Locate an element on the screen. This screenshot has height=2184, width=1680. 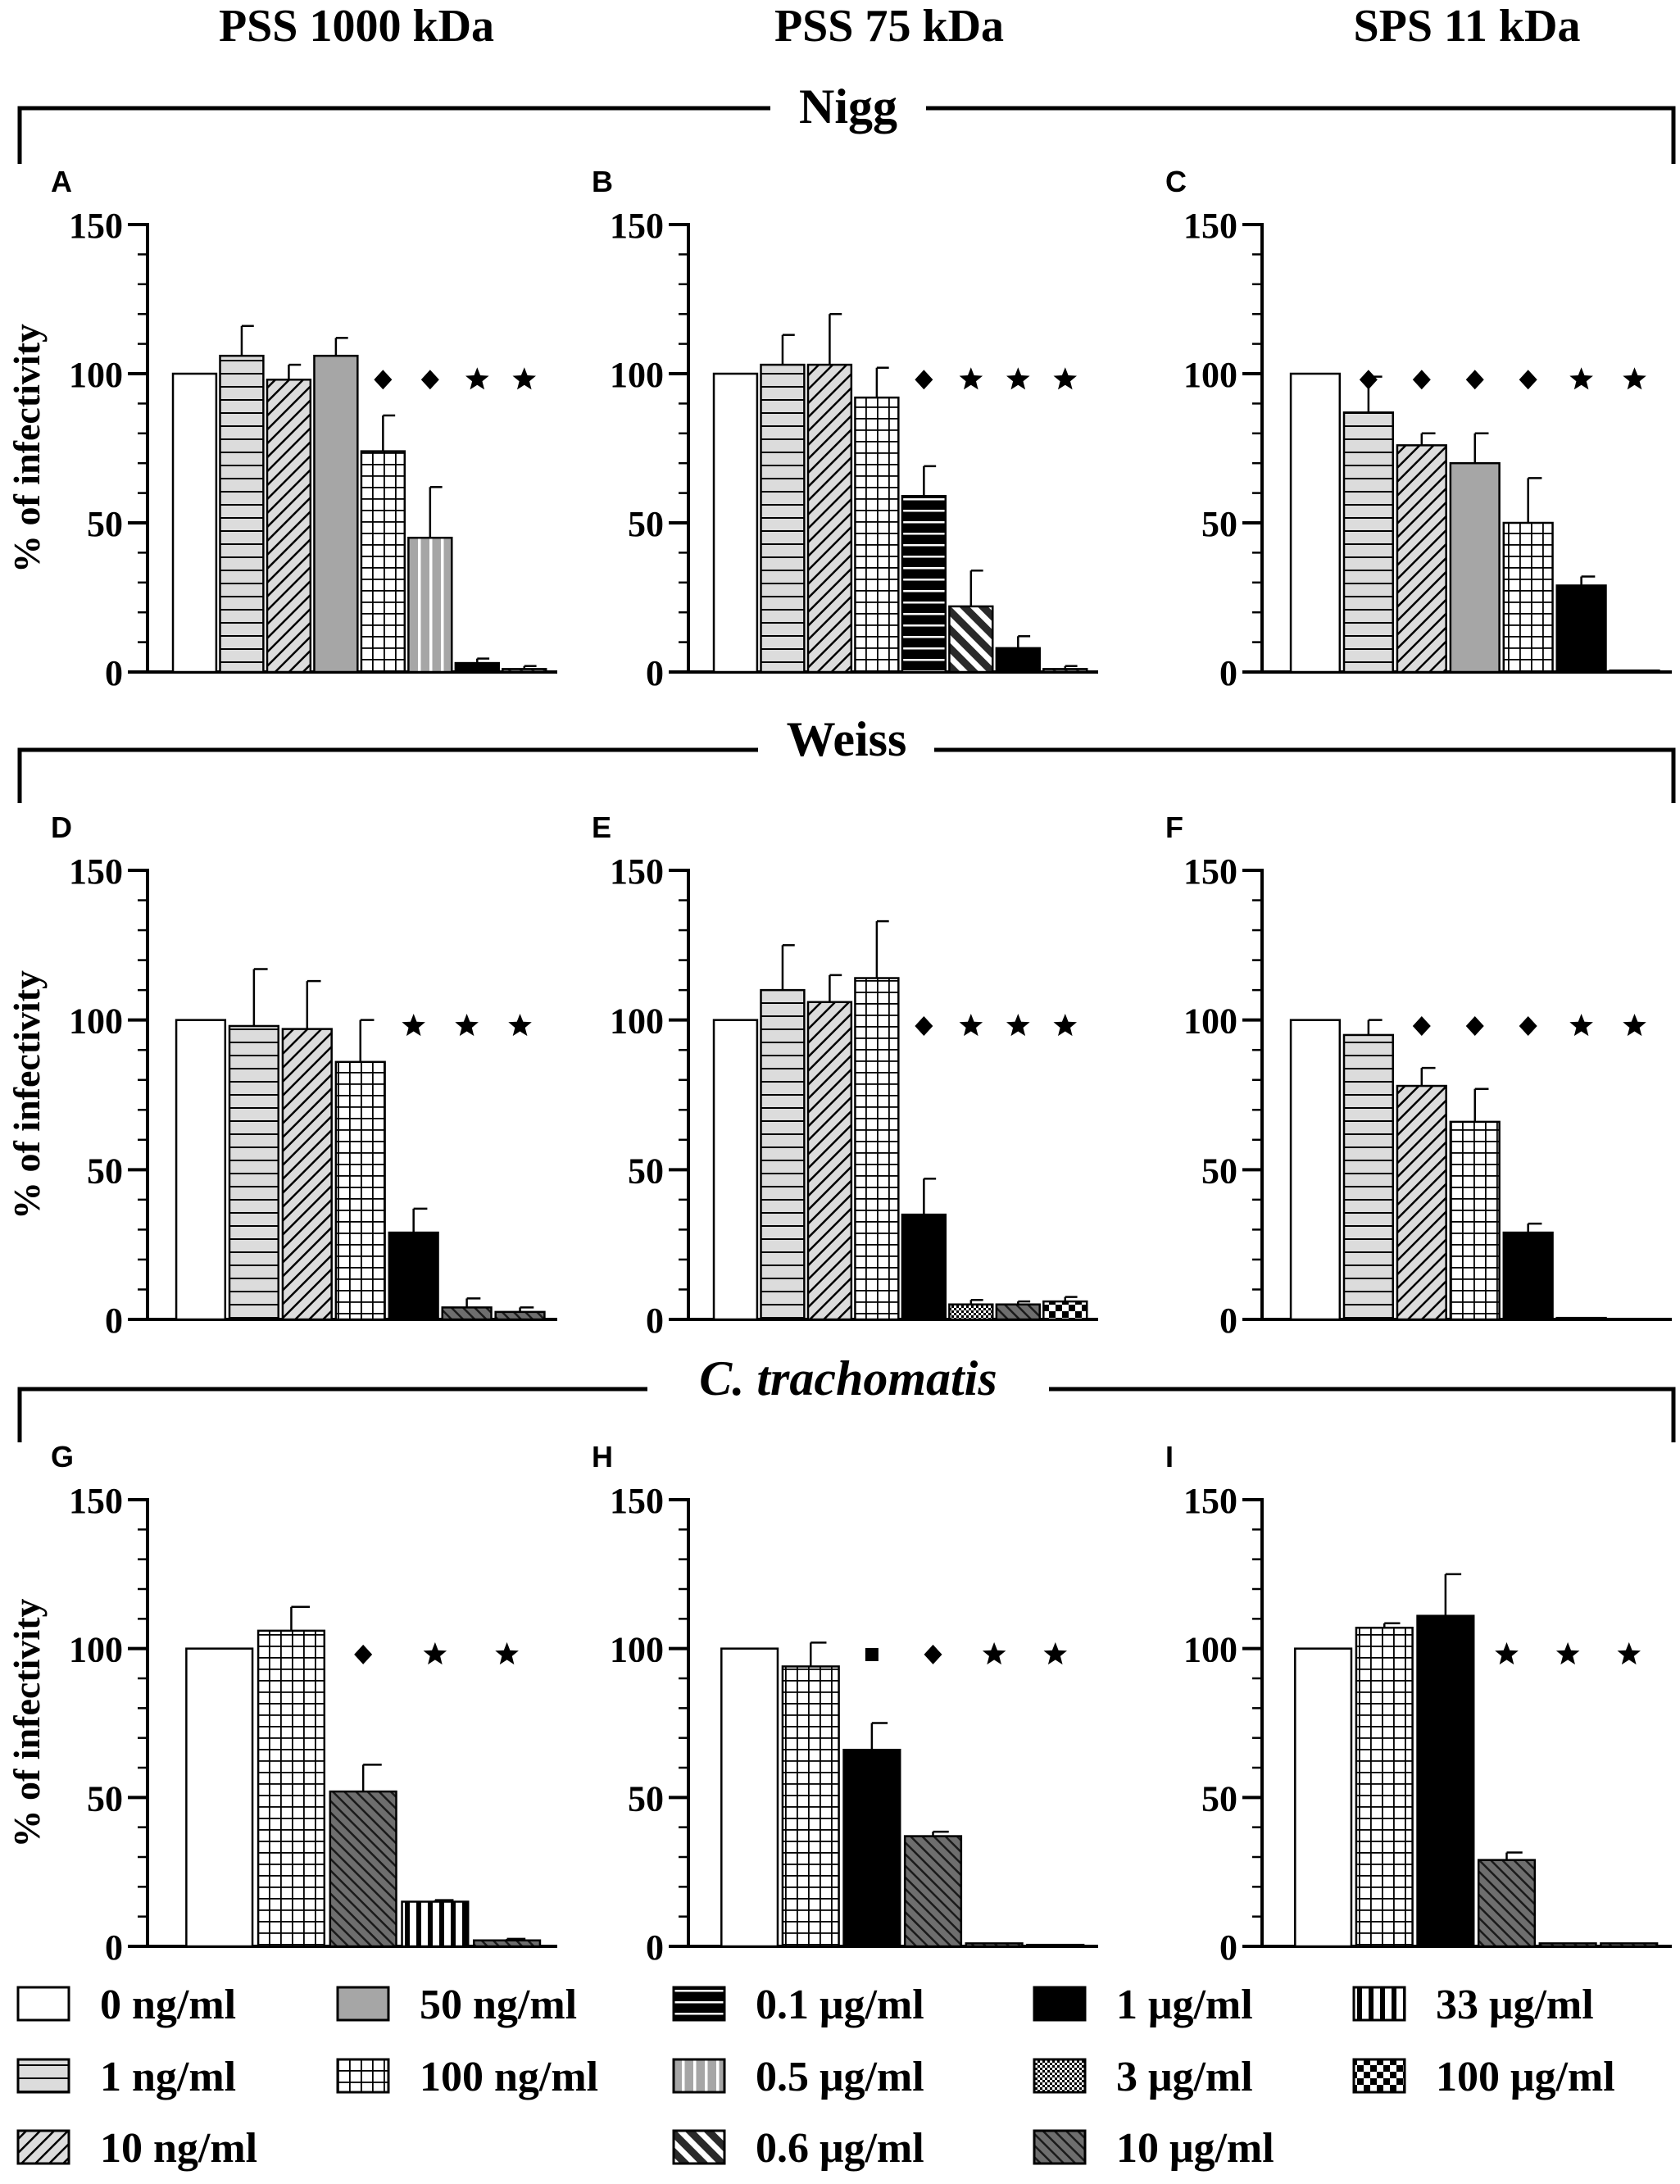
legend-item: 10 μg/ml is located at coordinates (1153, 2148).